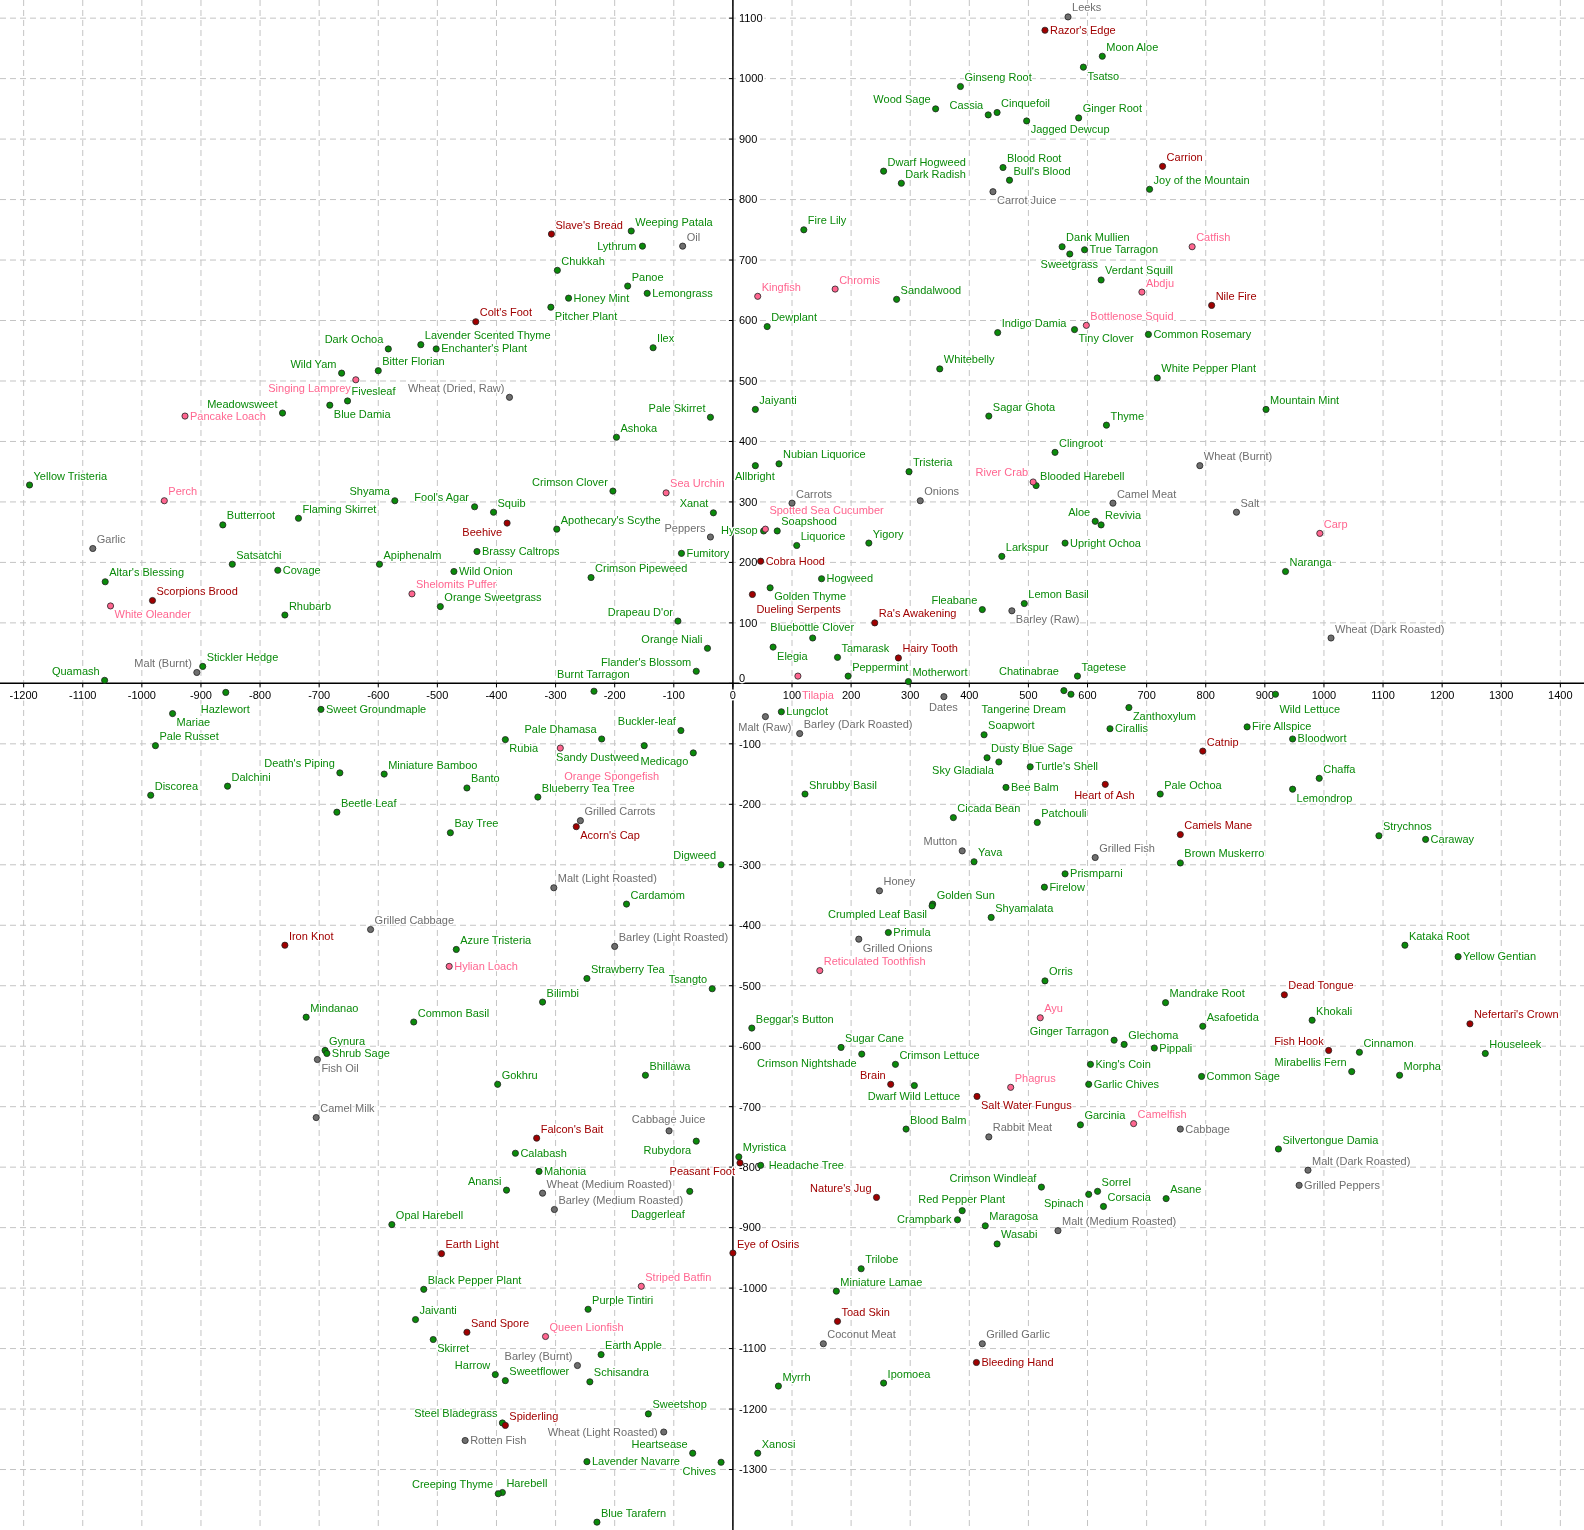  What do you see at coordinates (1127, 848) in the screenshot?
I see `data-label: Grilled Fish` at bounding box center [1127, 848].